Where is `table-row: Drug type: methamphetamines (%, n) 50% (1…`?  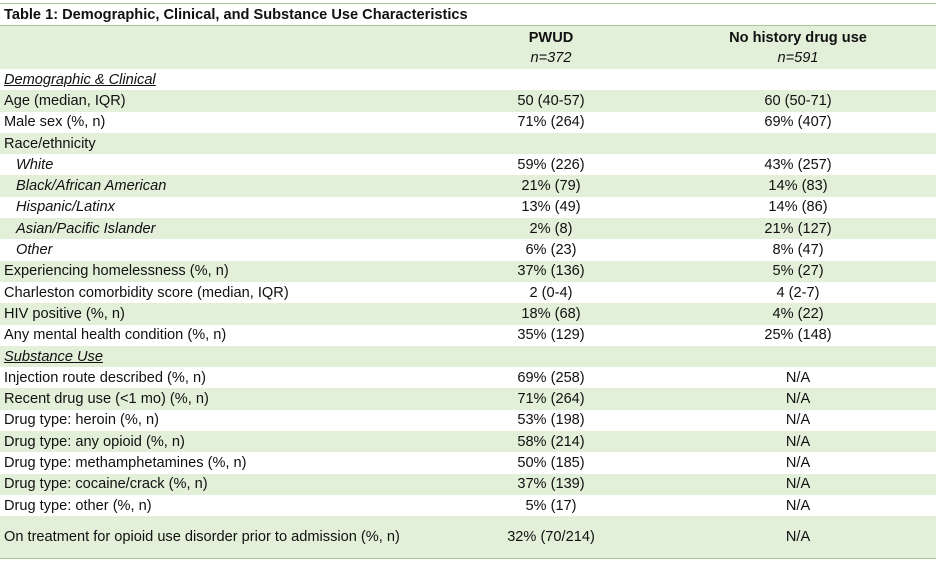 table-row: Drug type: methamphetamines (%, n) 50% (1… is located at coordinates (468, 462).